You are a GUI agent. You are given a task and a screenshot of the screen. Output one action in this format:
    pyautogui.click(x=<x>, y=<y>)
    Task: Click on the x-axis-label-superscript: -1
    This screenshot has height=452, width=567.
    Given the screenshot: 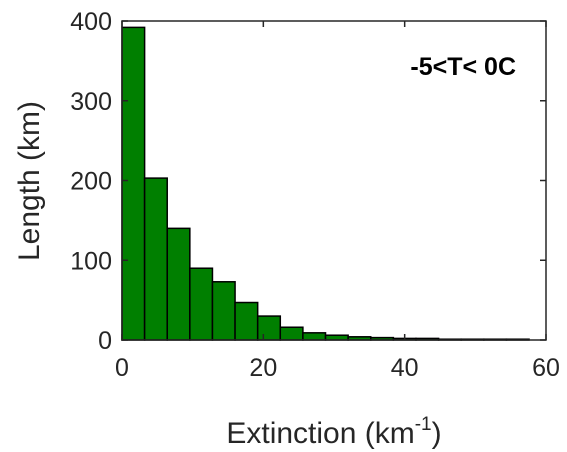 What is the action you would take?
    pyautogui.click(x=423, y=424)
    